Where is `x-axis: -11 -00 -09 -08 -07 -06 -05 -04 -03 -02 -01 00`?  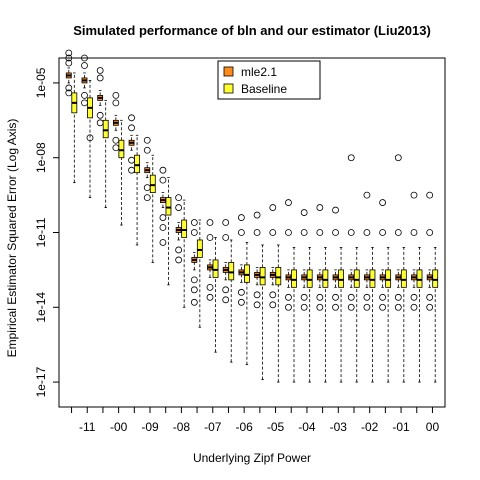 x-axis: -11 -00 -09 -08 -07 -06 -05 -04 -03 -02 -01 00 is located at coordinates (255, 420).